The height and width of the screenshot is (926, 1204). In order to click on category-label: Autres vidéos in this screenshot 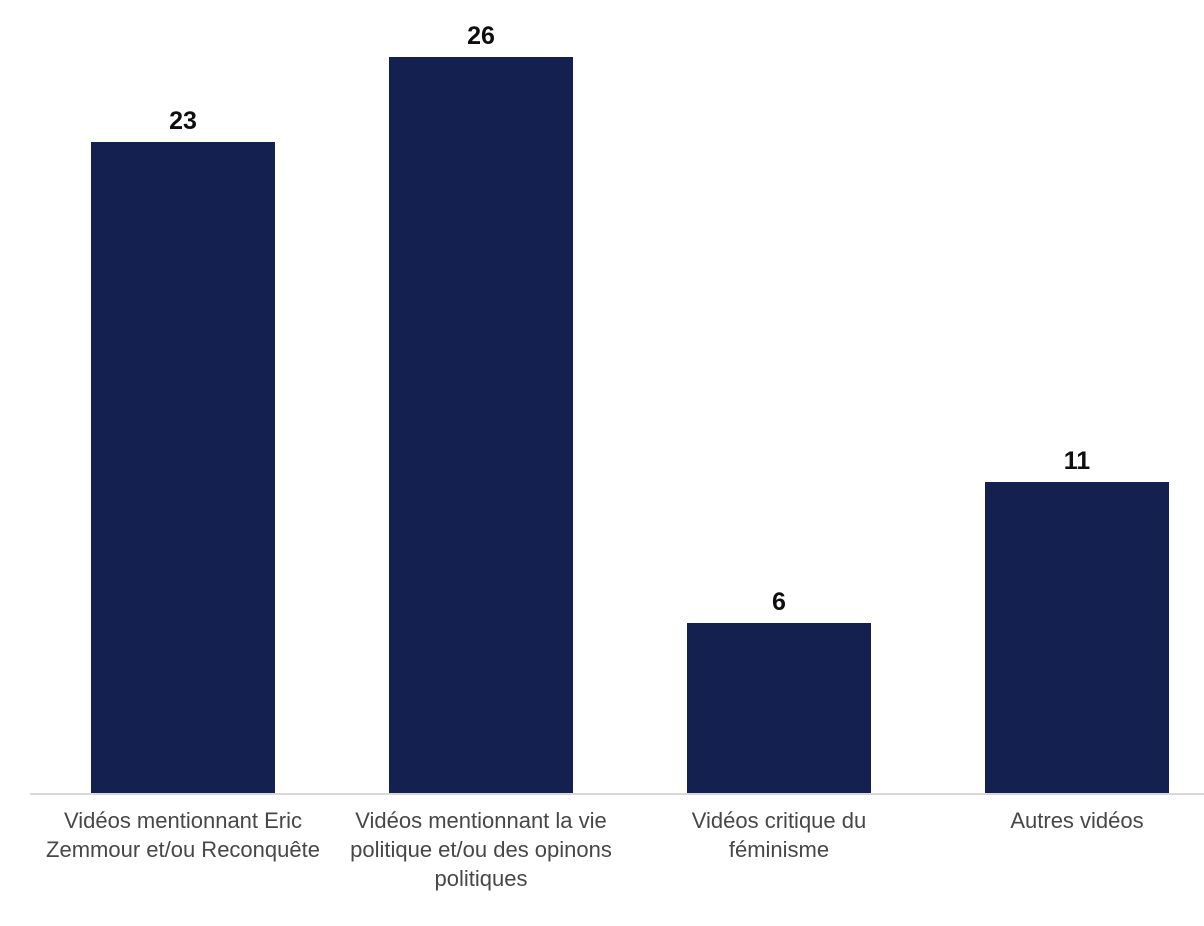, I will do `click(1077, 820)`.